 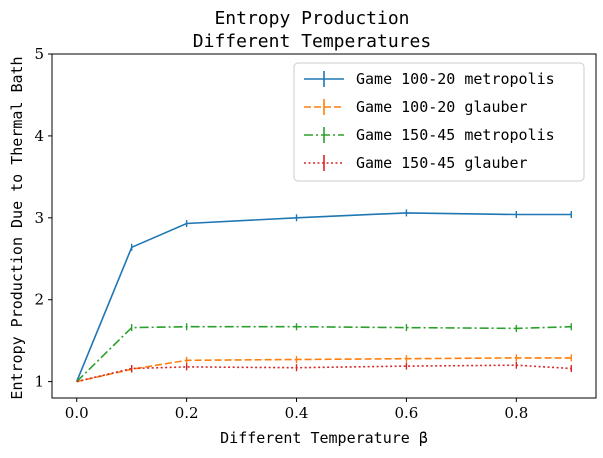 I want to click on y-tick-label: 2, so click(x=39, y=300).